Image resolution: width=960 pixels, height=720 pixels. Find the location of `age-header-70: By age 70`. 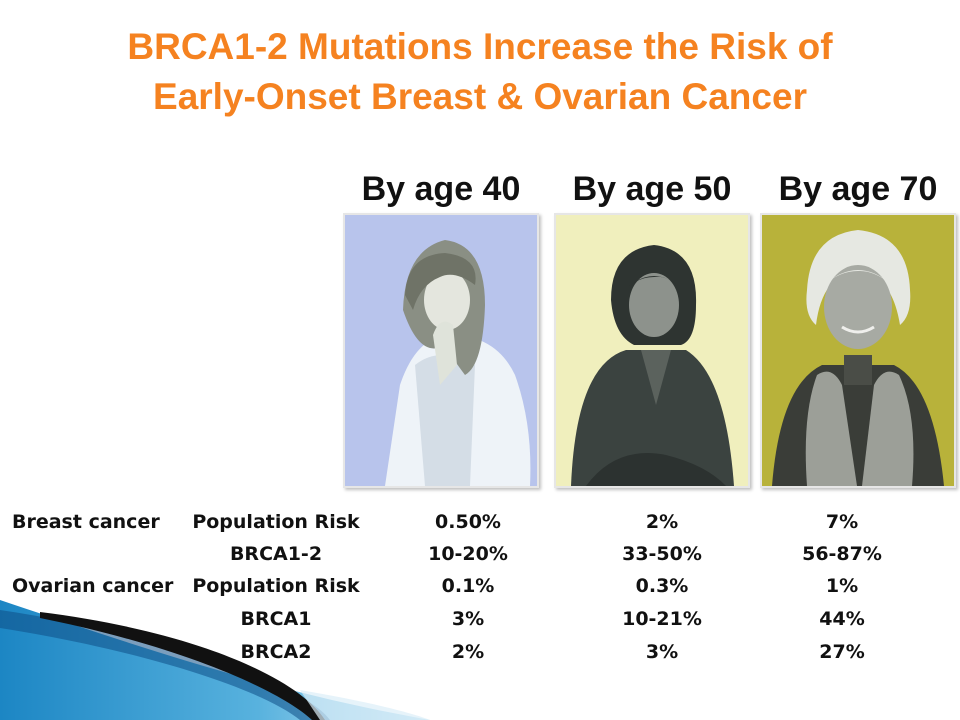

age-header-70: By age 70 is located at coordinates (858, 189).